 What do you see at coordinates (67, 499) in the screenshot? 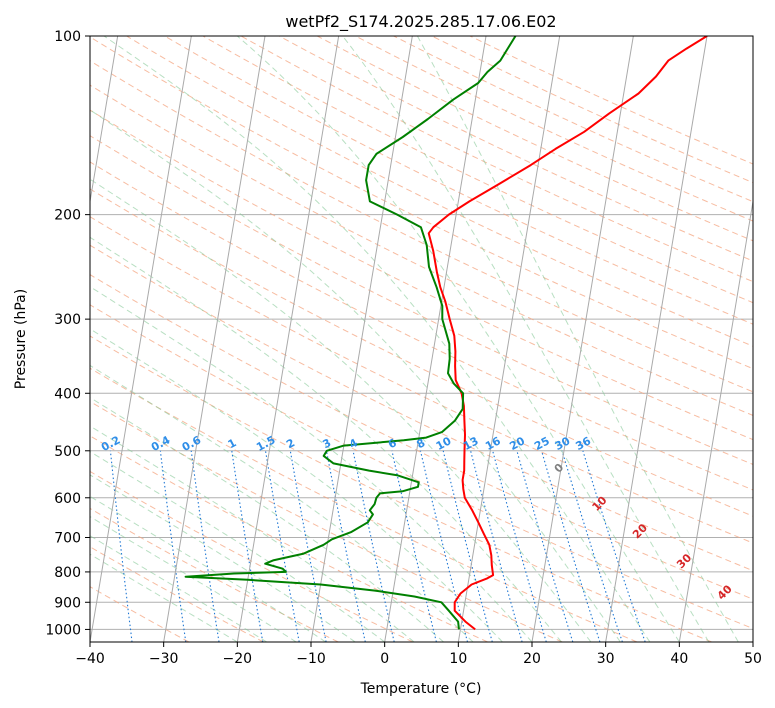
I see `y-tick-label: 600` at bounding box center [67, 499].